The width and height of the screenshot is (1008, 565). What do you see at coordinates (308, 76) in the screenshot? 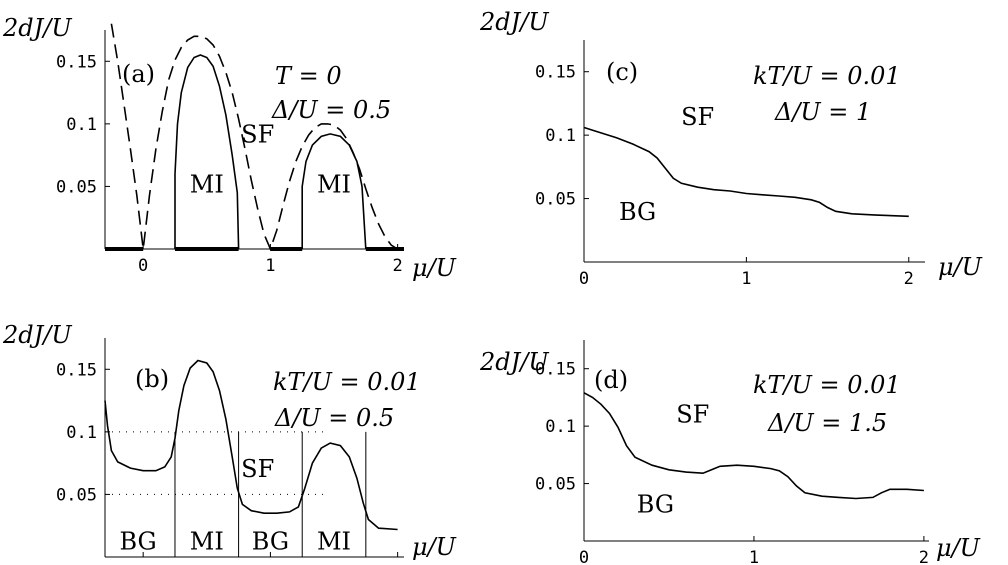
I see `parameter-annotation: T = 0` at bounding box center [308, 76].